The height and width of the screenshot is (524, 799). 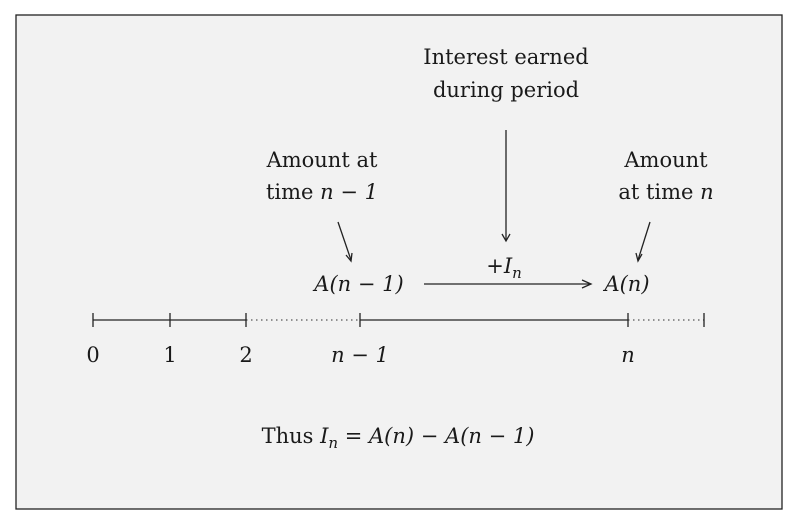 I want to click on interest-label-line2: during period, so click(x=506, y=90).